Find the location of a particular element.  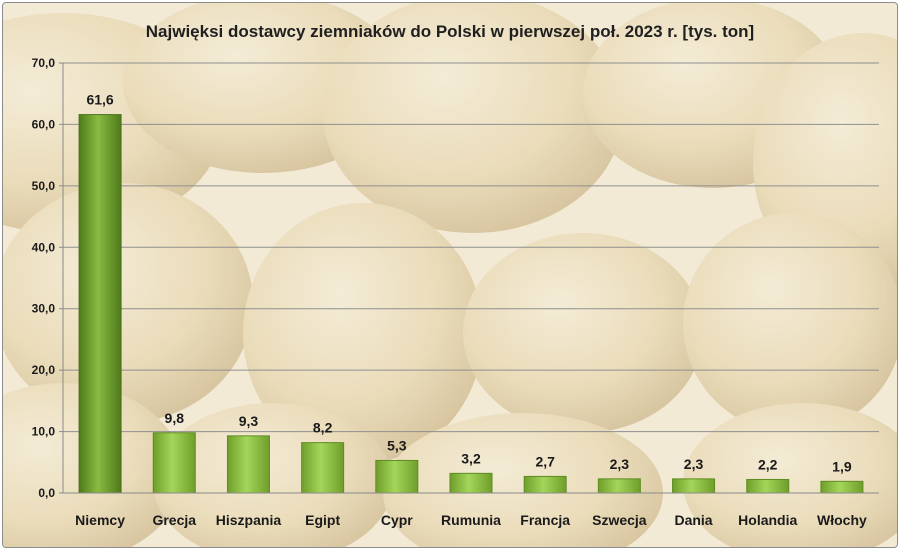

x-tick-label: Hiszpania is located at coordinates (249, 520).